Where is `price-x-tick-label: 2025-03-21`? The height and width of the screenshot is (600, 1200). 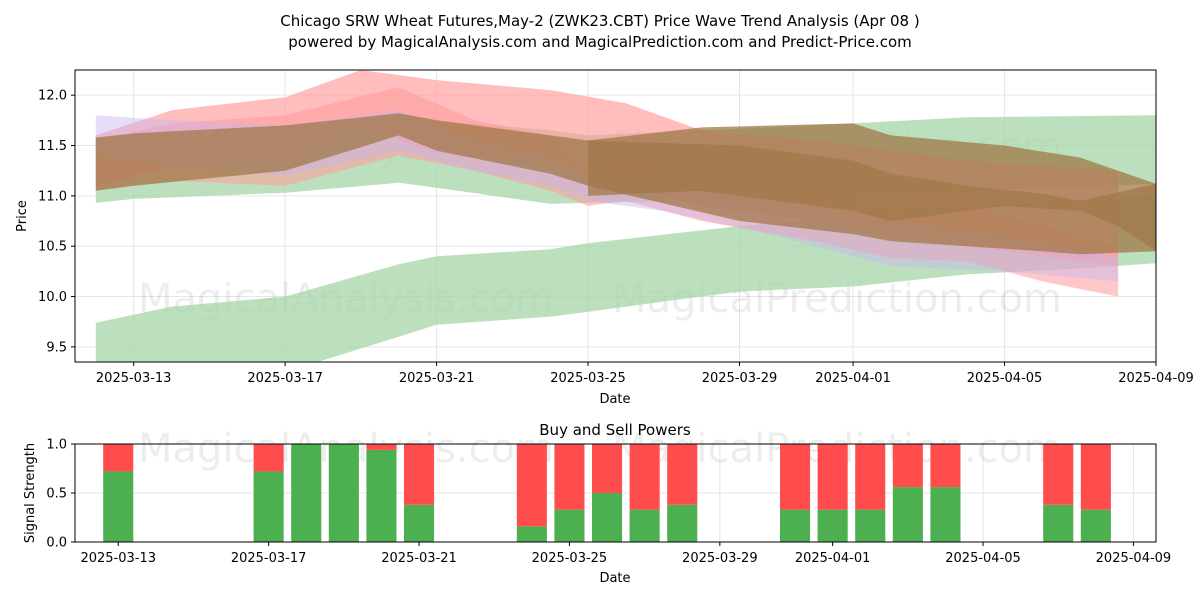 price-x-tick-label: 2025-03-21 is located at coordinates (437, 378).